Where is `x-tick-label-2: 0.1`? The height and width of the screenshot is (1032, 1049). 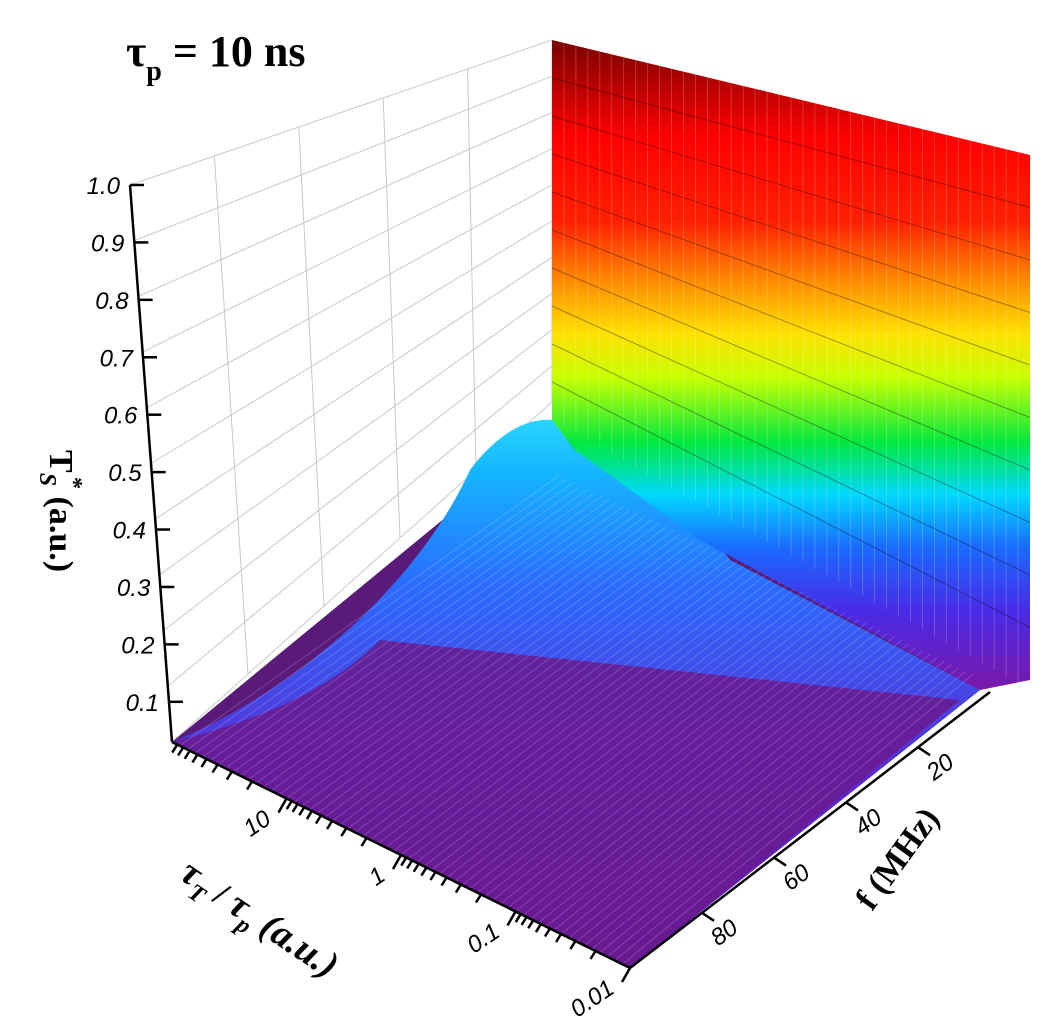
x-tick-label-2: 0.1 is located at coordinates (483, 938).